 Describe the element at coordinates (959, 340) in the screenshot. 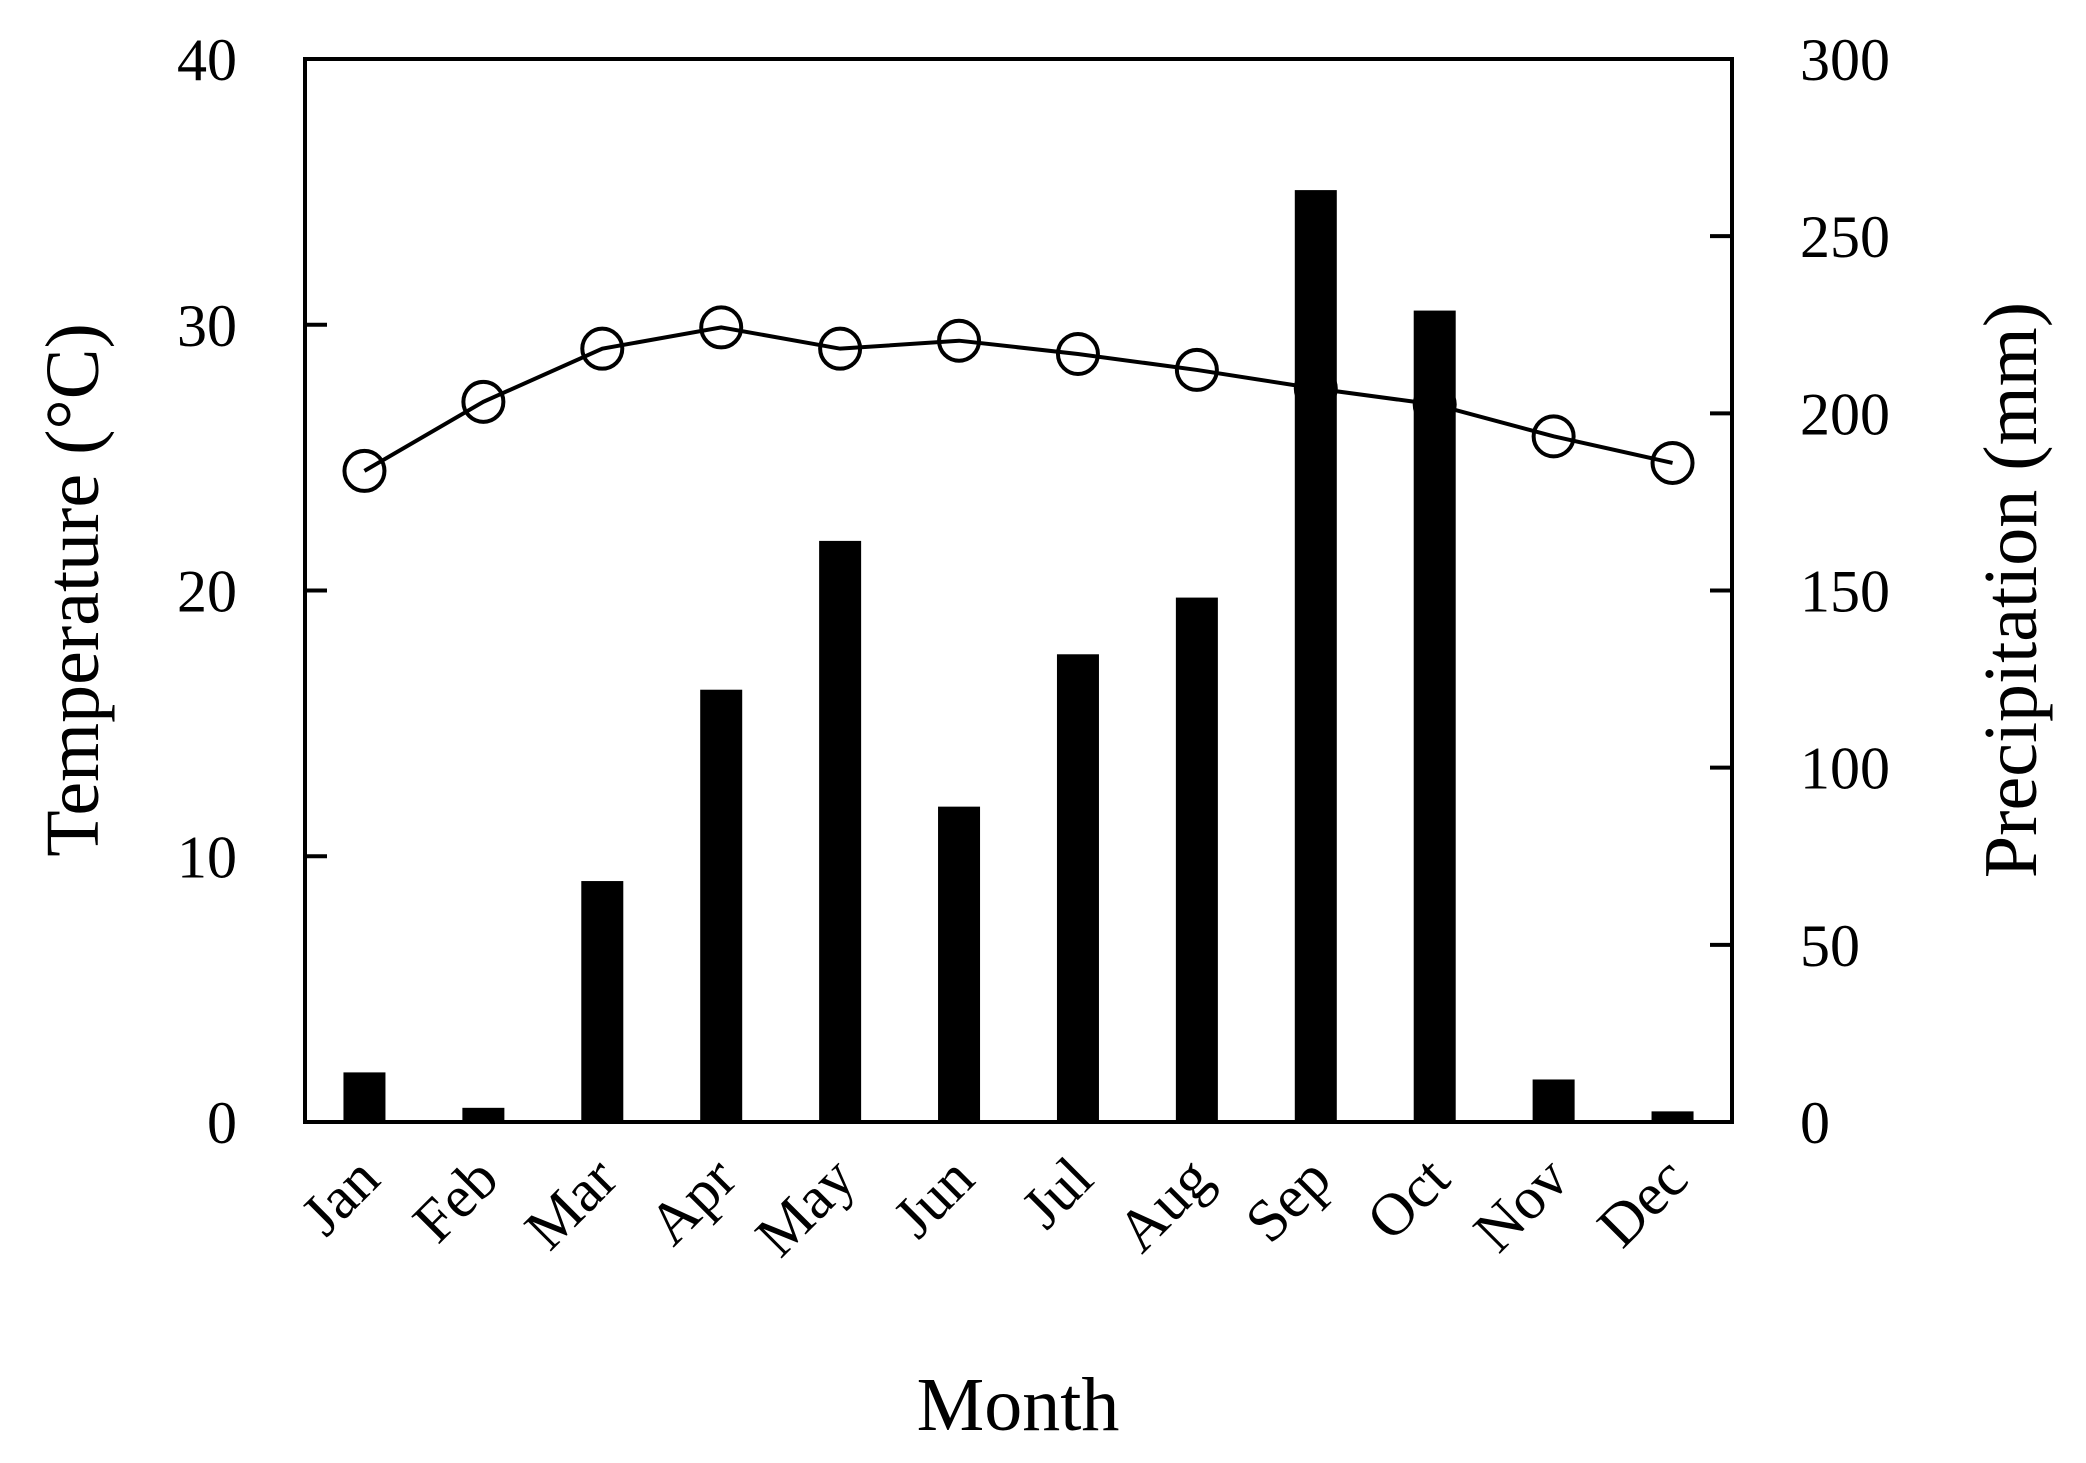

I see `temperature-point-jun` at that location.